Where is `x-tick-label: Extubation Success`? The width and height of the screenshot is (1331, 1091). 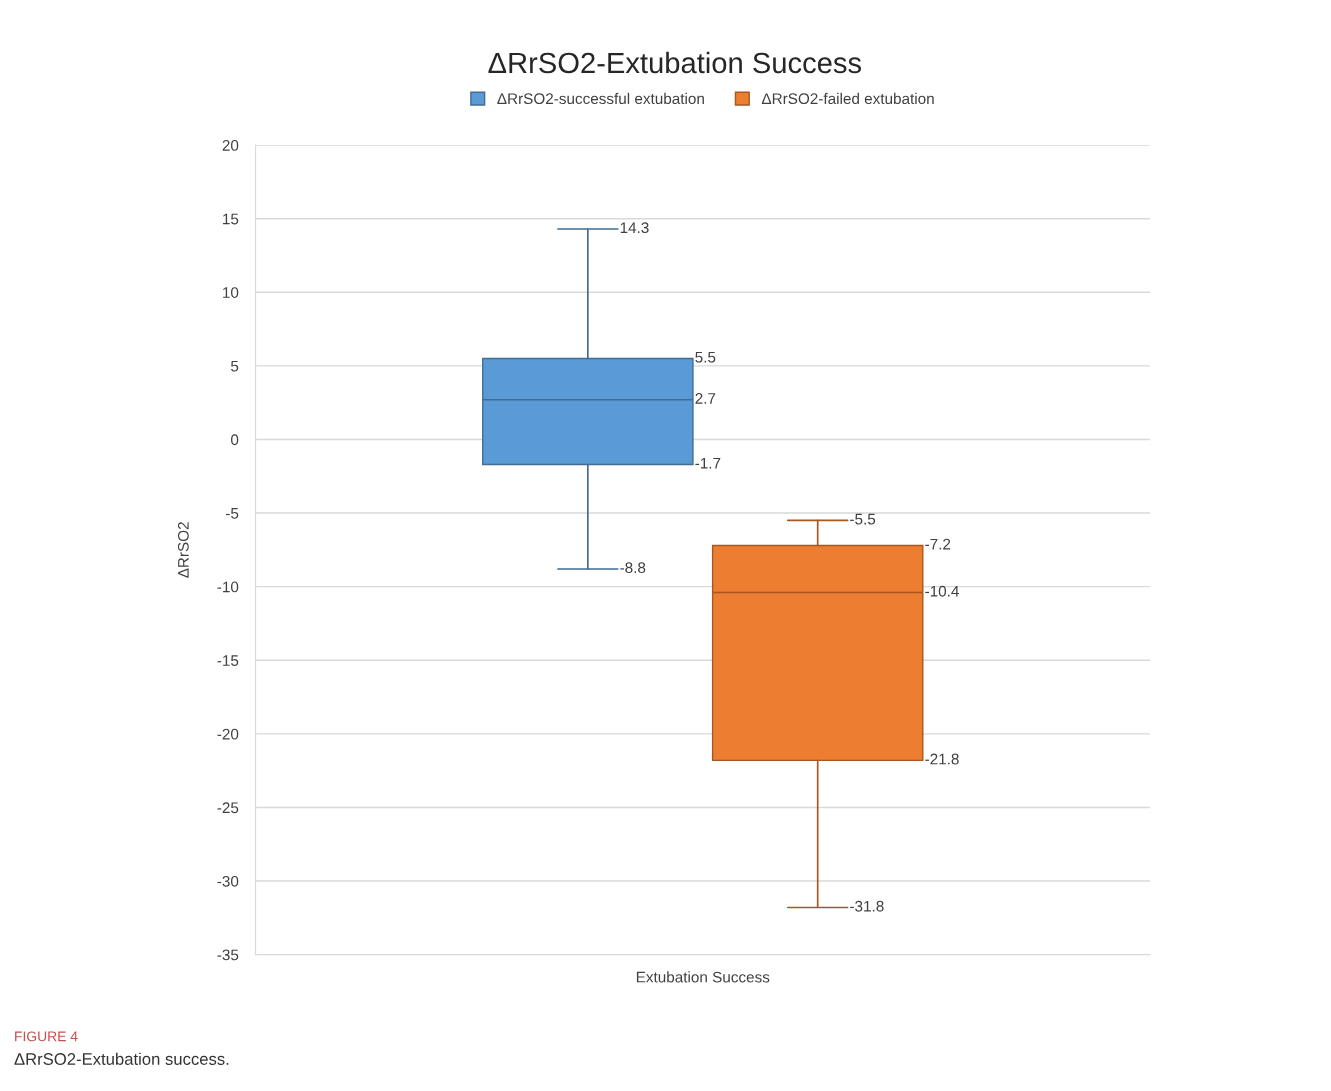
x-tick-label: Extubation Success is located at coordinates (703, 977).